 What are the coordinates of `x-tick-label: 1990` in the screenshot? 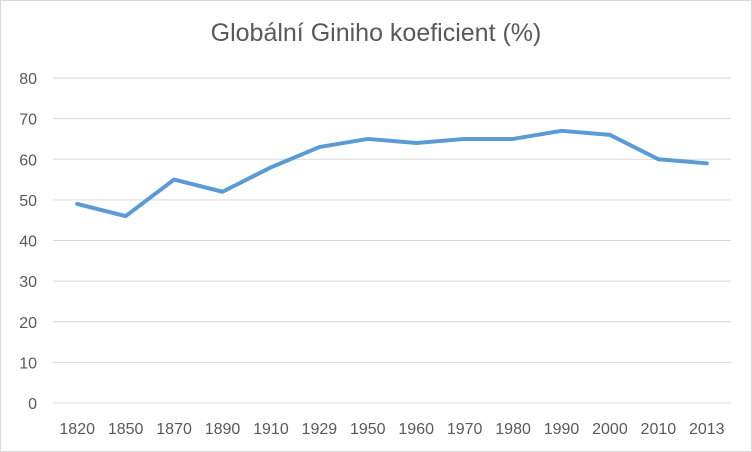 It's located at (562, 429).